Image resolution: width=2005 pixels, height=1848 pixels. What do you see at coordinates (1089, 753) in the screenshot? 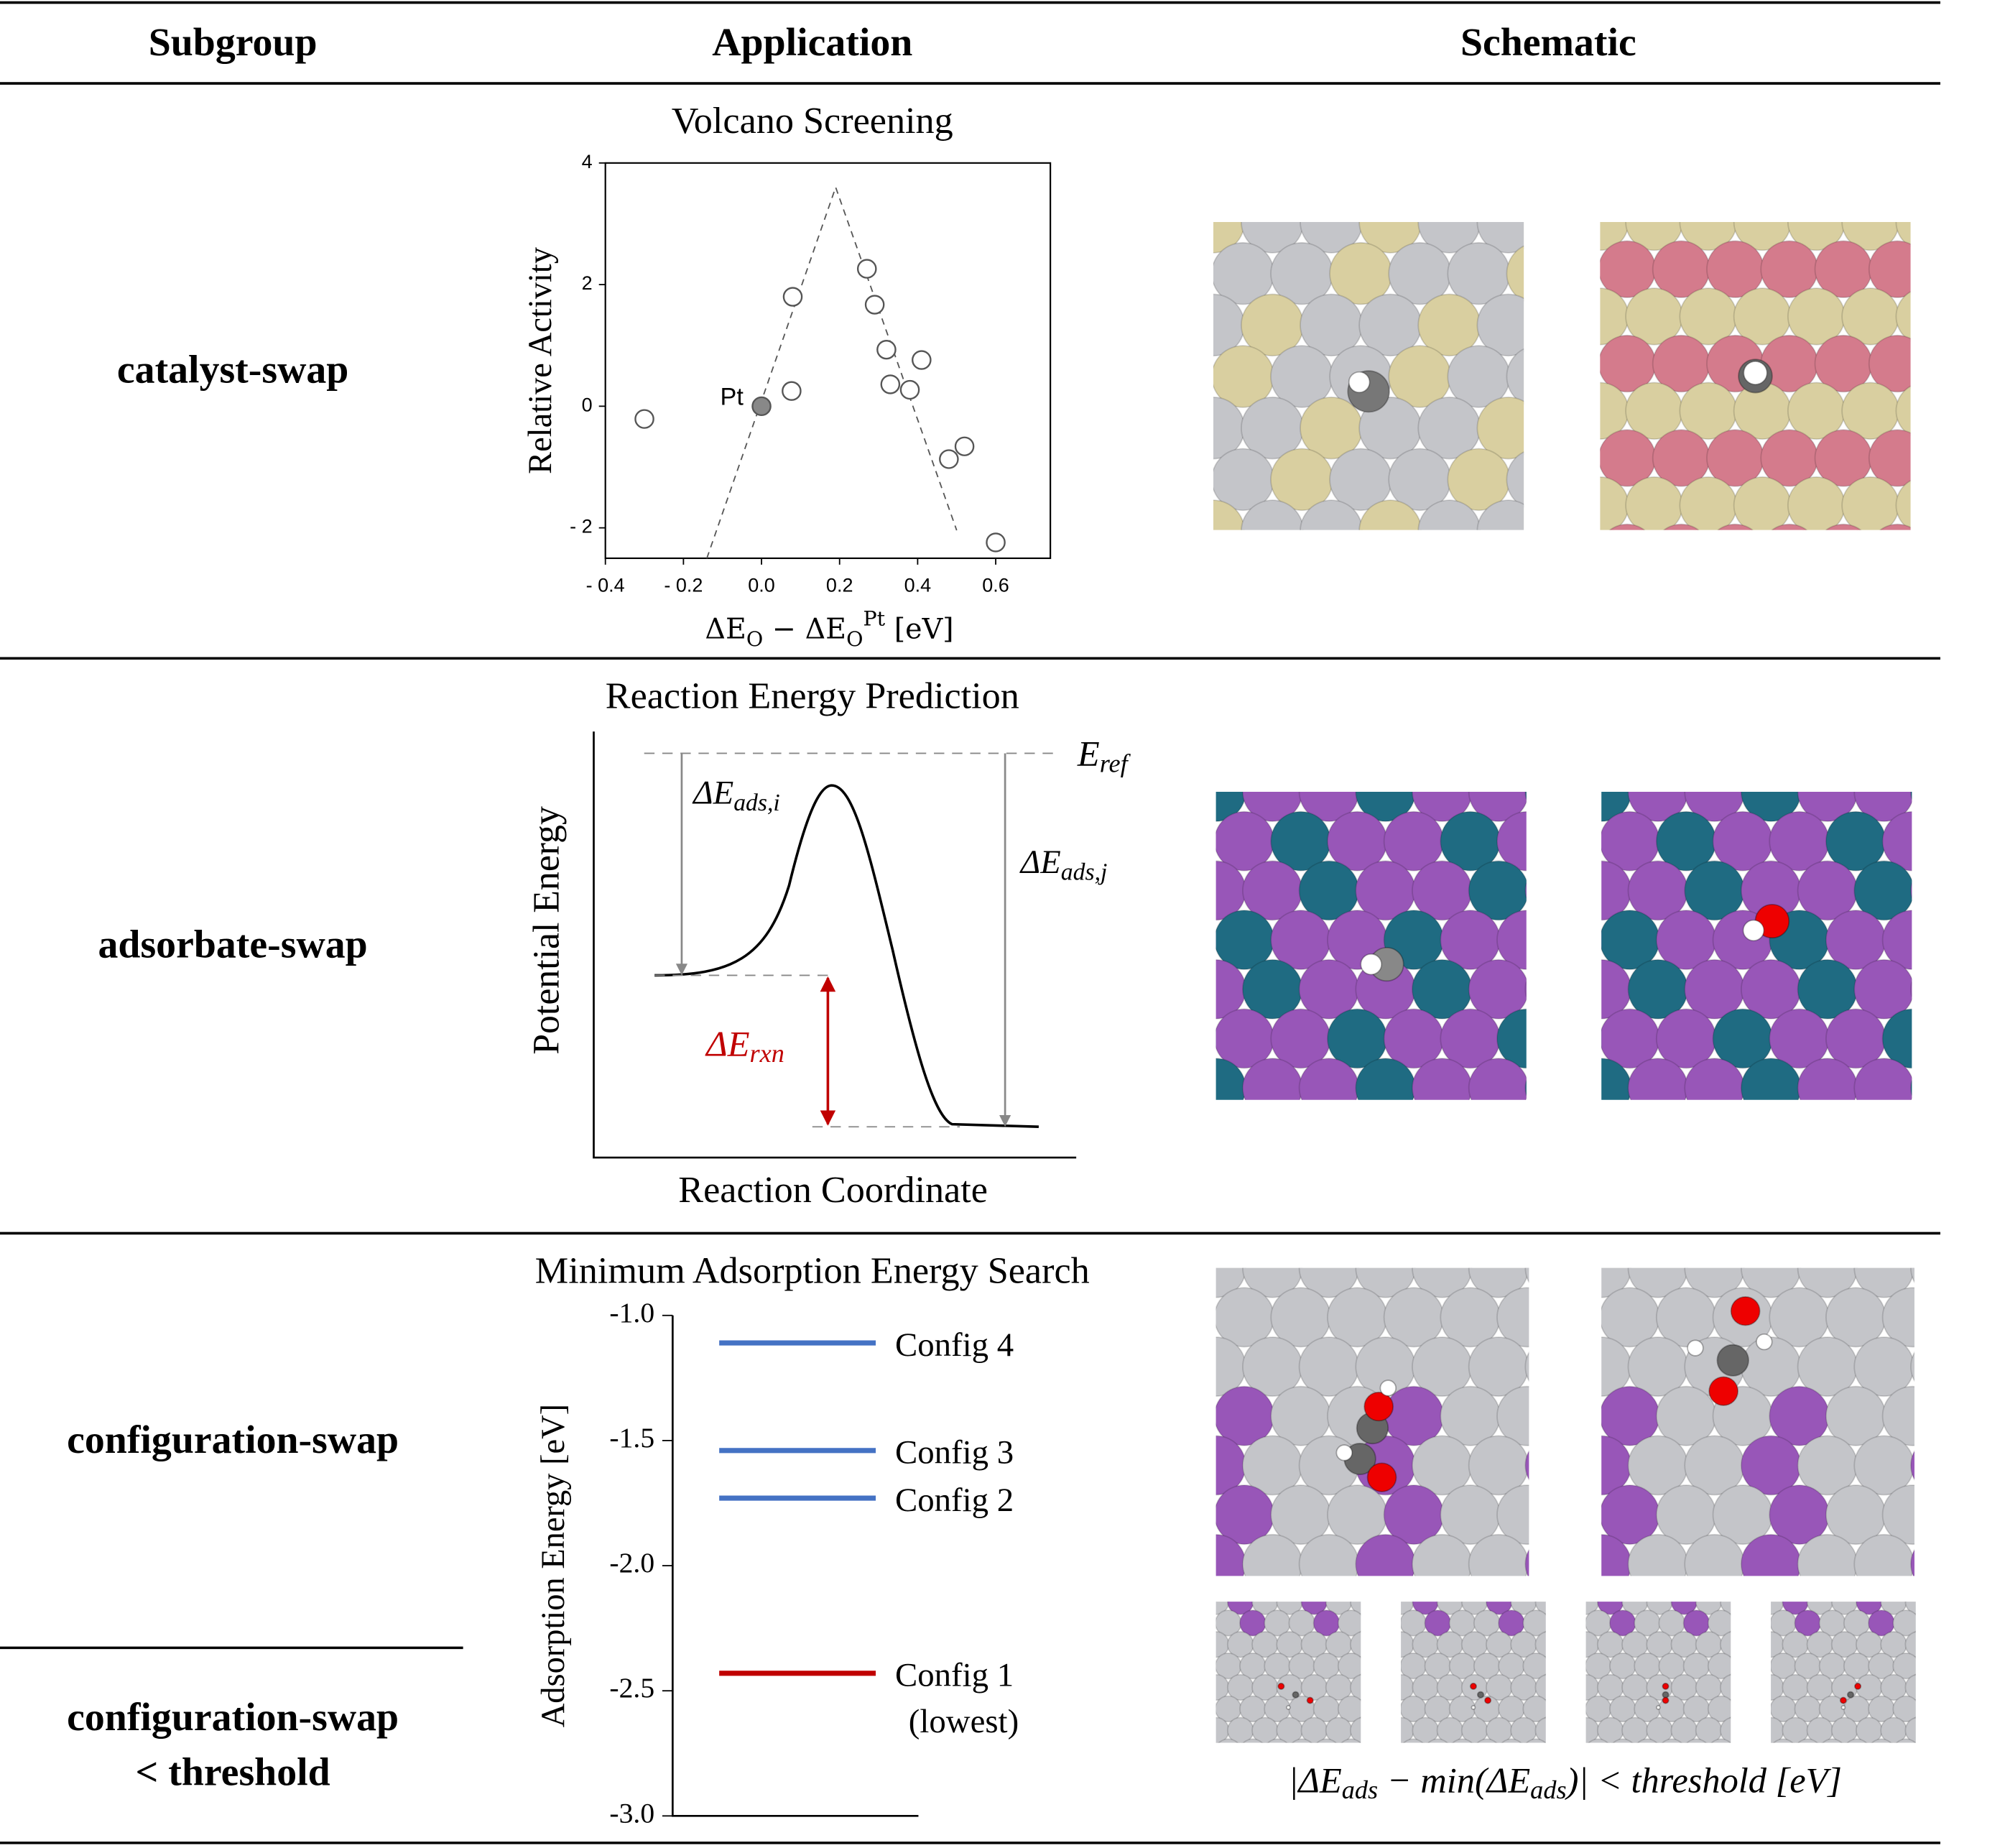
I see `energy-label-part: E` at bounding box center [1089, 753].